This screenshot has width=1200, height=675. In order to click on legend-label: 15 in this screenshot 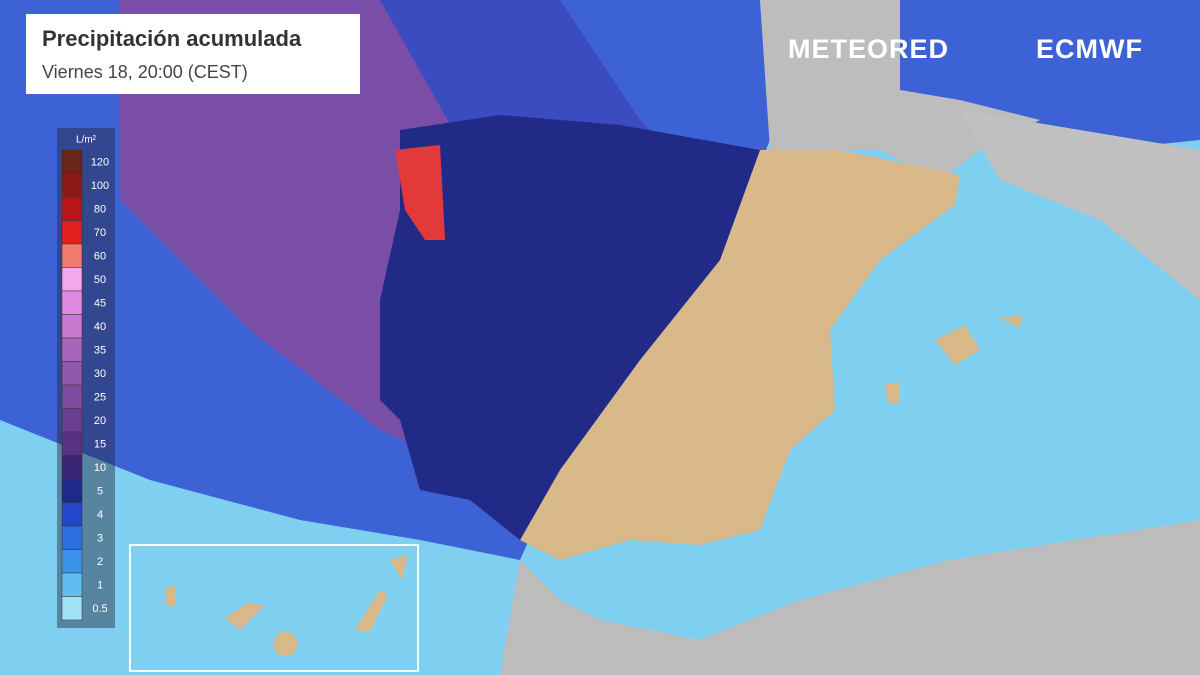, I will do `click(100, 445)`.